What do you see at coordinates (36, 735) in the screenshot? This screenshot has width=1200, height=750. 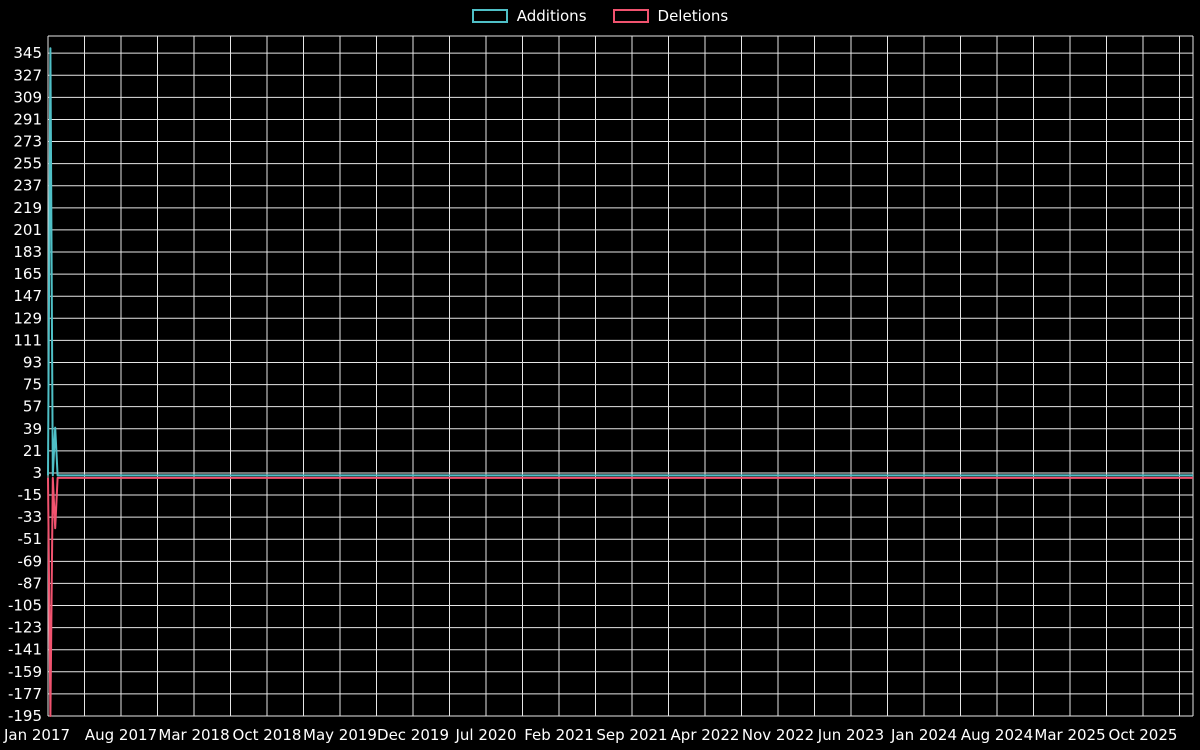 I see `x-tick-label: Jan 2017` at bounding box center [36, 735].